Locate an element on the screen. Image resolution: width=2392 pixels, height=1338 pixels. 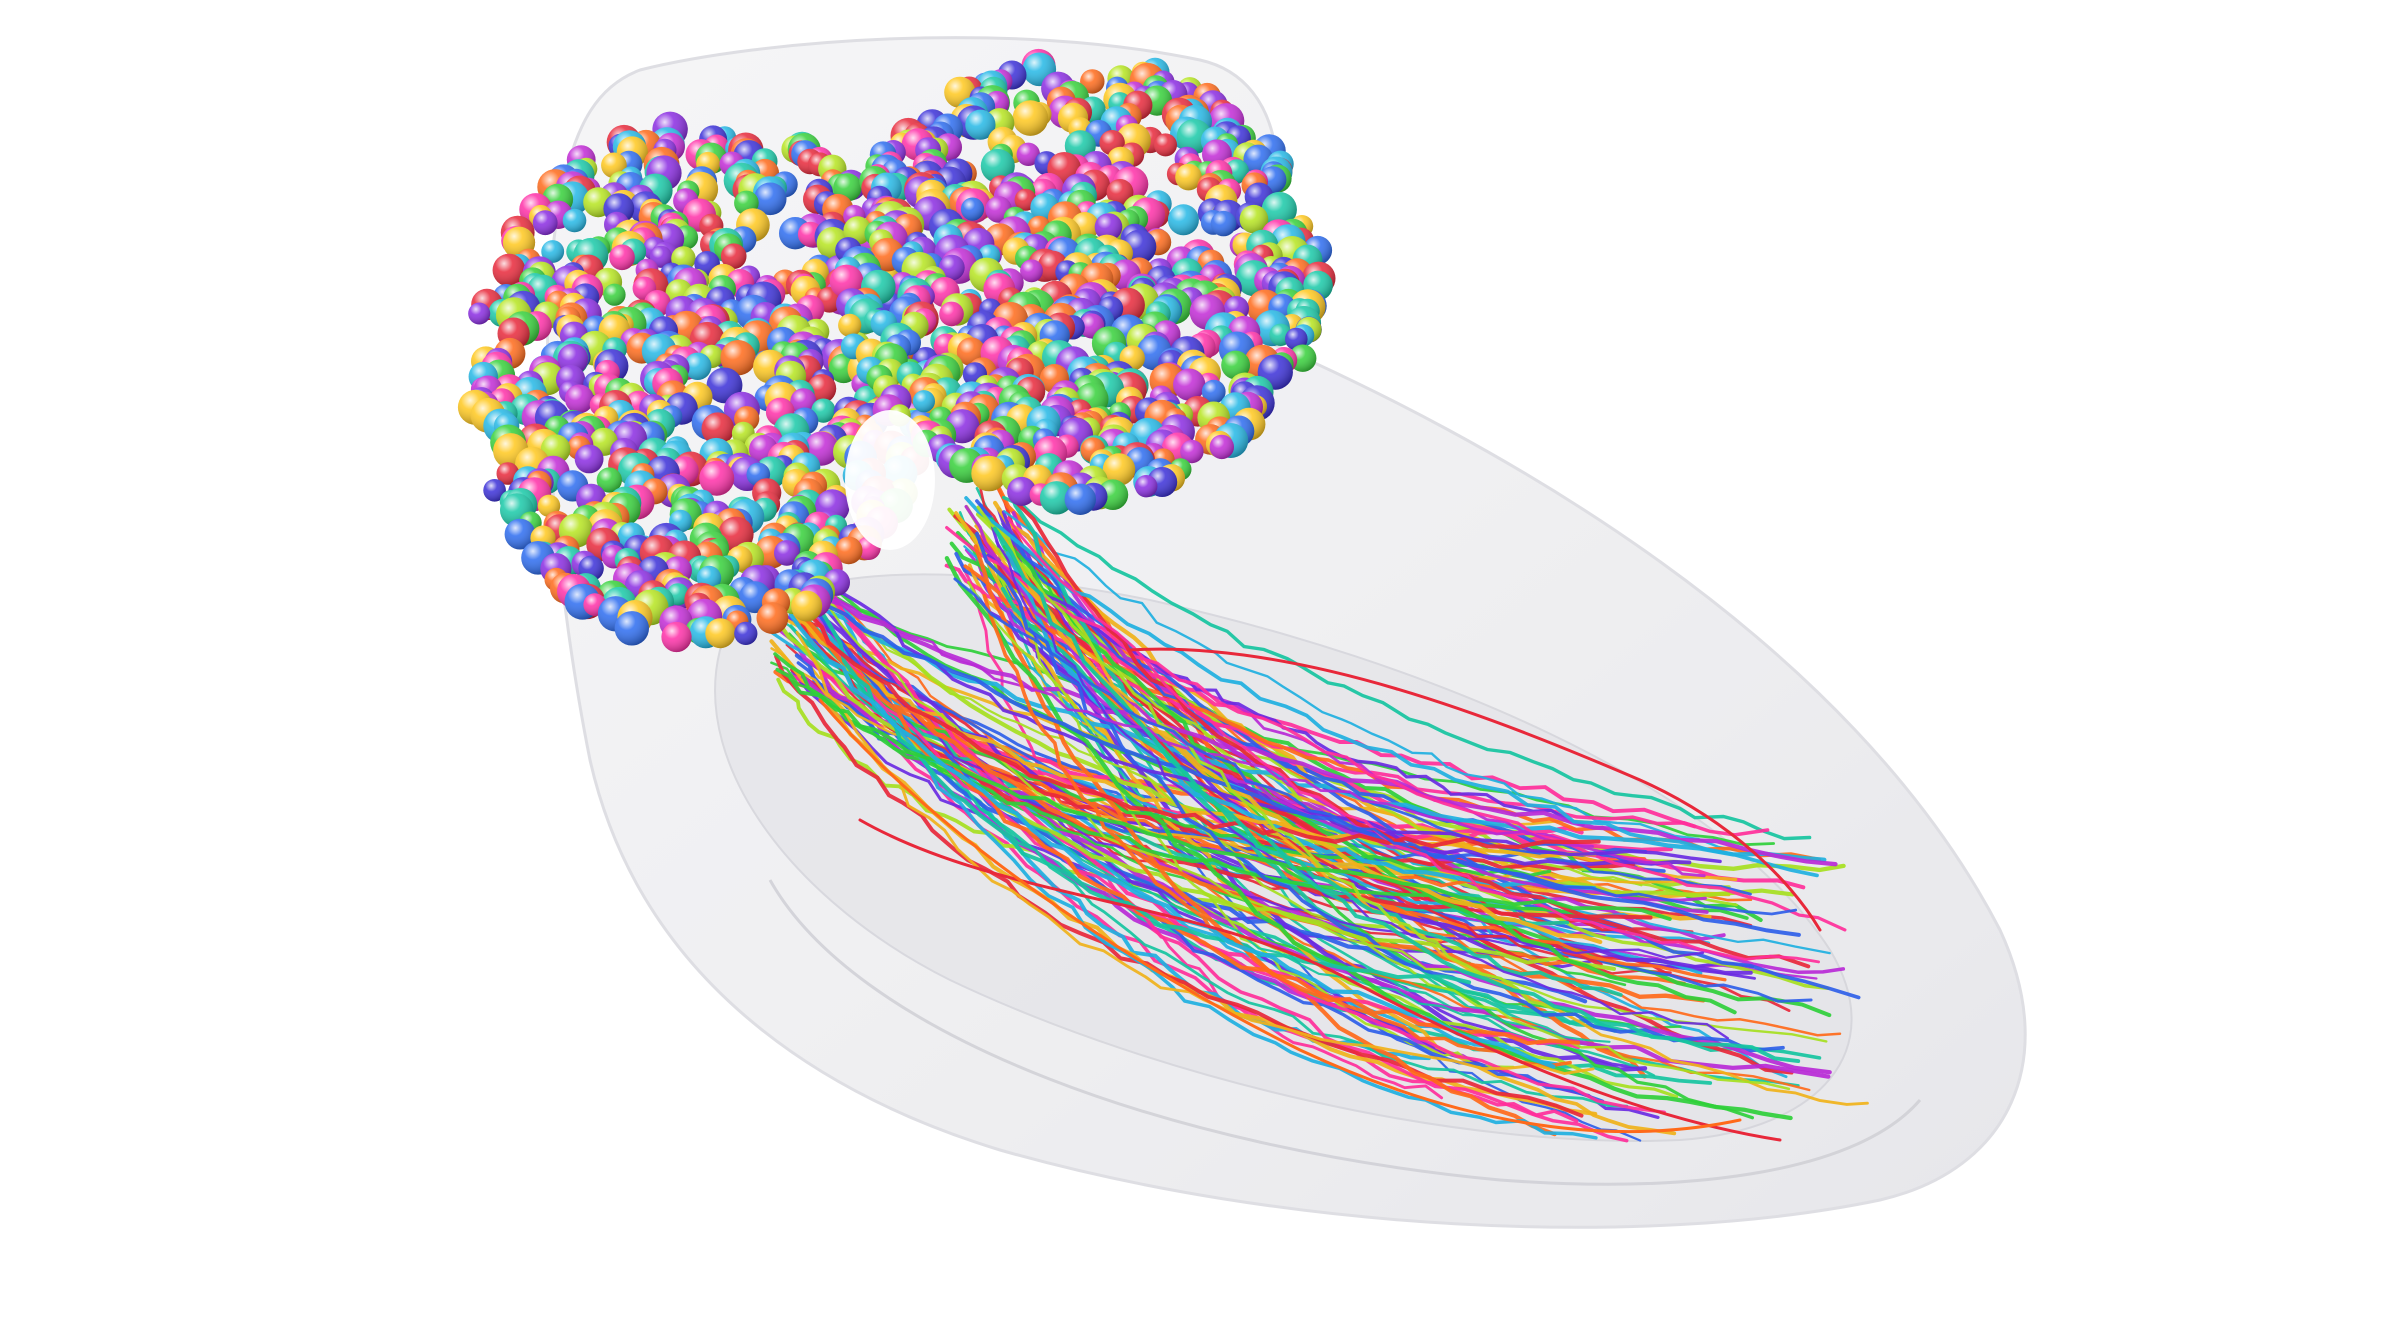
hull-rim is located at coordinates (1345, 1032).